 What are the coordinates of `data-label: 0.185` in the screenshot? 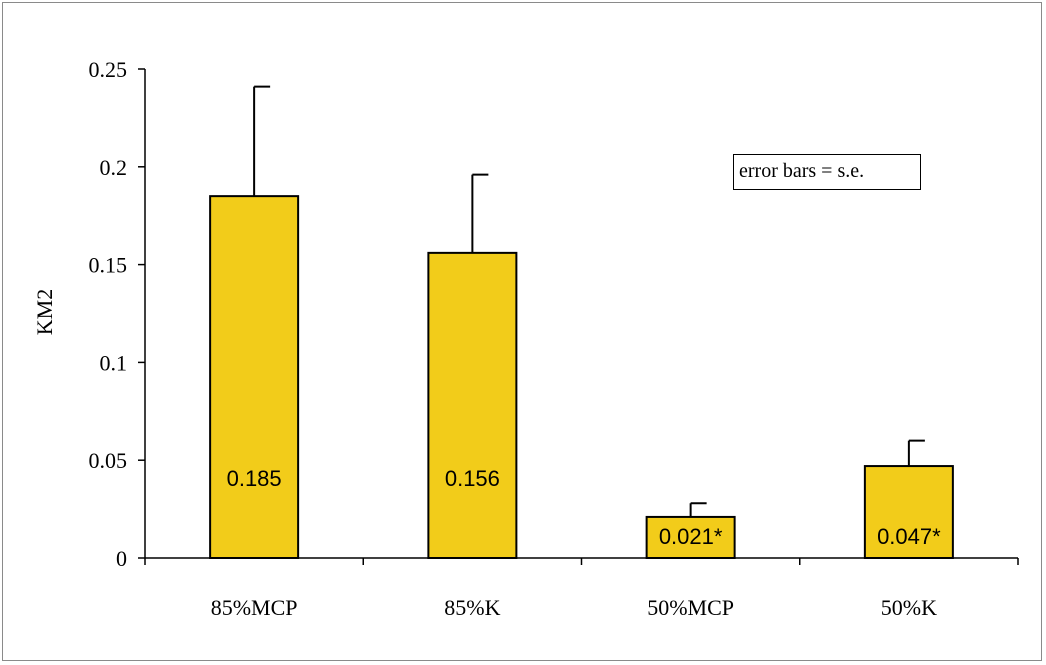 It's located at (254, 478).